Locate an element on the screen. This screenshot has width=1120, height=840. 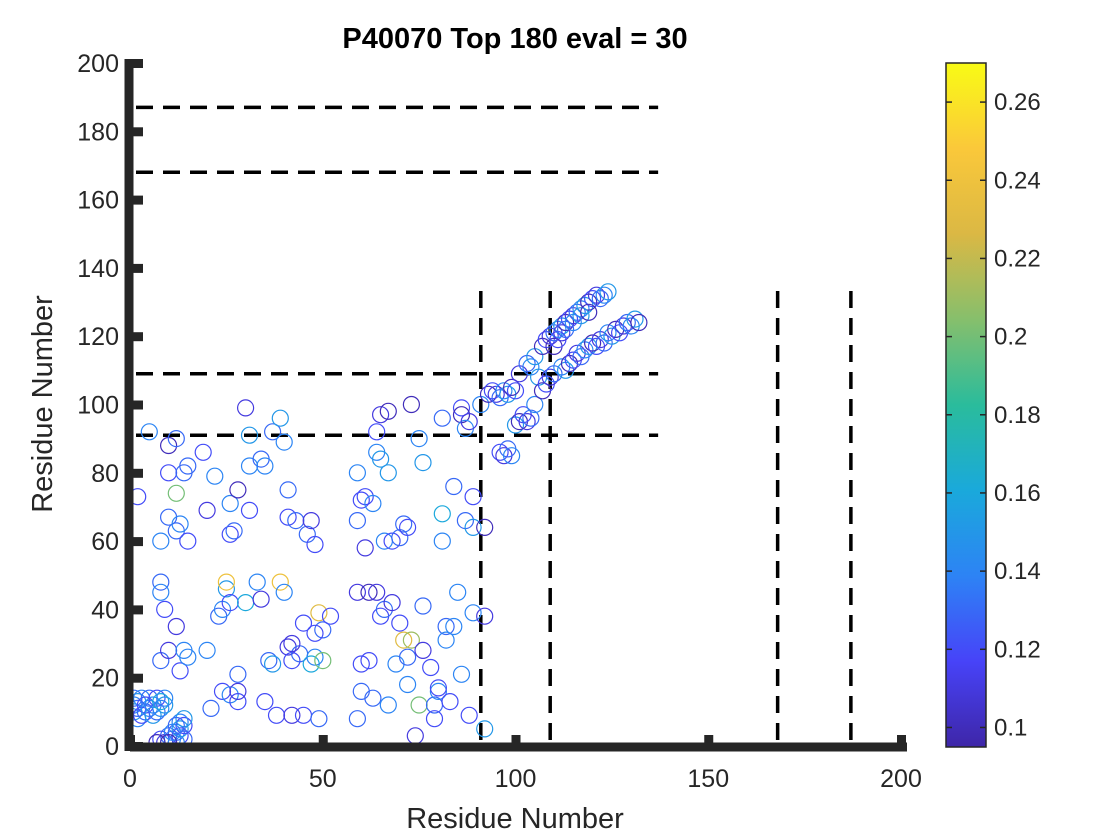
colorbar-tick-label: 0.22 is located at coordinates (1017, 258).